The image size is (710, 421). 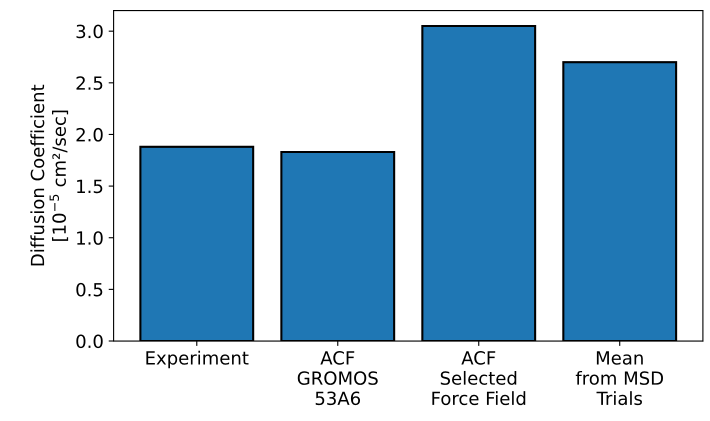 What do you see at coordinates (89, 187) in the screenshot?
I see `y-tick-label: 1.5` at bounding box center [89, 187].